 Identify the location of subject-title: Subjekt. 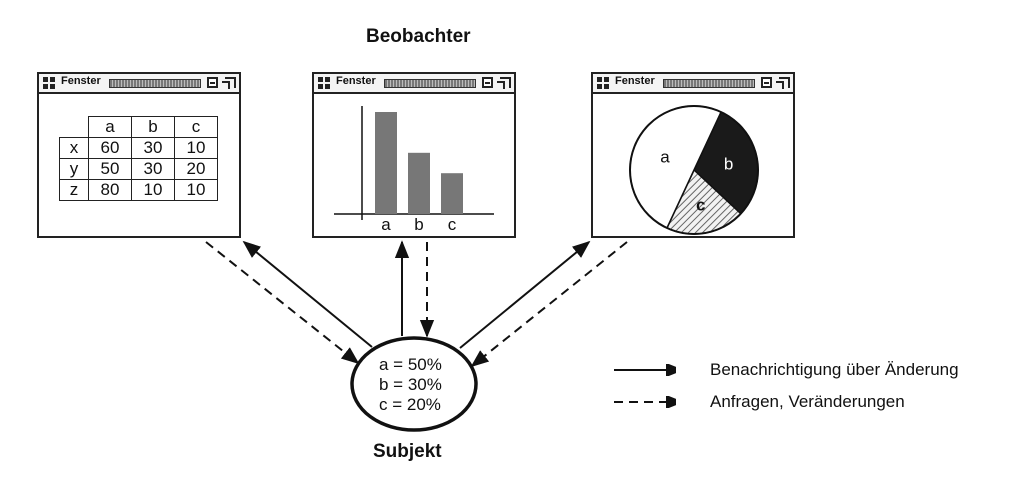
(407, 451).